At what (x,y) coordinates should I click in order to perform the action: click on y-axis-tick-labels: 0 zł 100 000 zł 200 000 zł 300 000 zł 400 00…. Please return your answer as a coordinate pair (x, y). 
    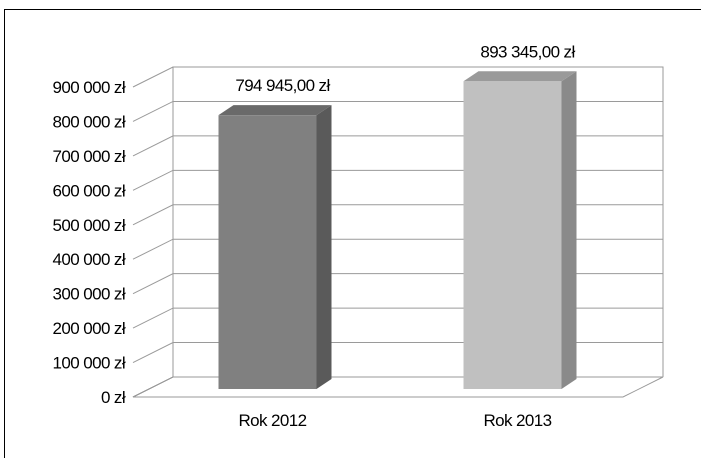
    Looking at the image, I should click on (90, 242).